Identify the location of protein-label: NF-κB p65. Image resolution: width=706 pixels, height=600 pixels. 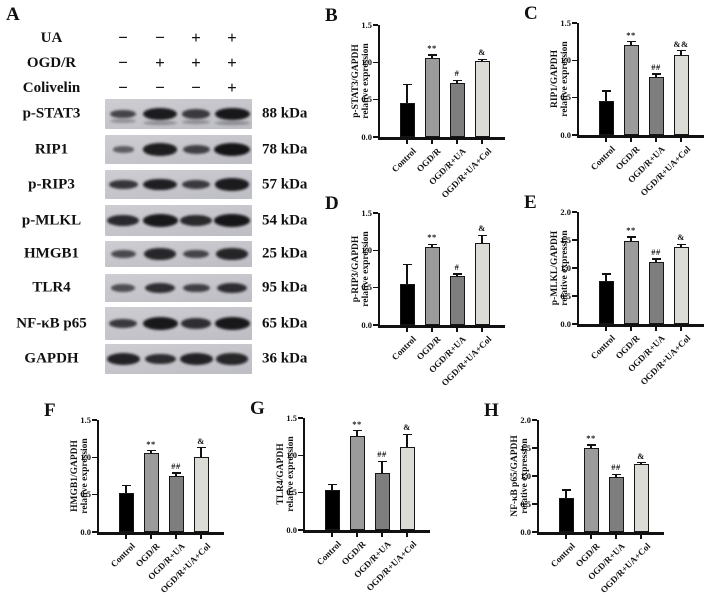
(51, 323).